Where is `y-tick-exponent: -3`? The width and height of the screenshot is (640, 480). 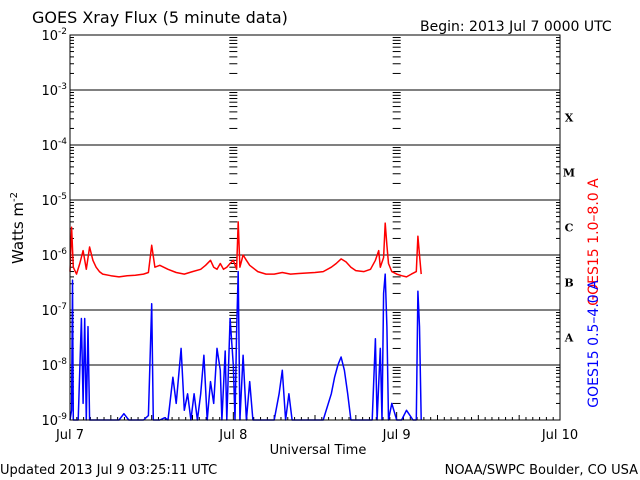 y-tick-exponent: -3 is located at coordinates (62, 87).